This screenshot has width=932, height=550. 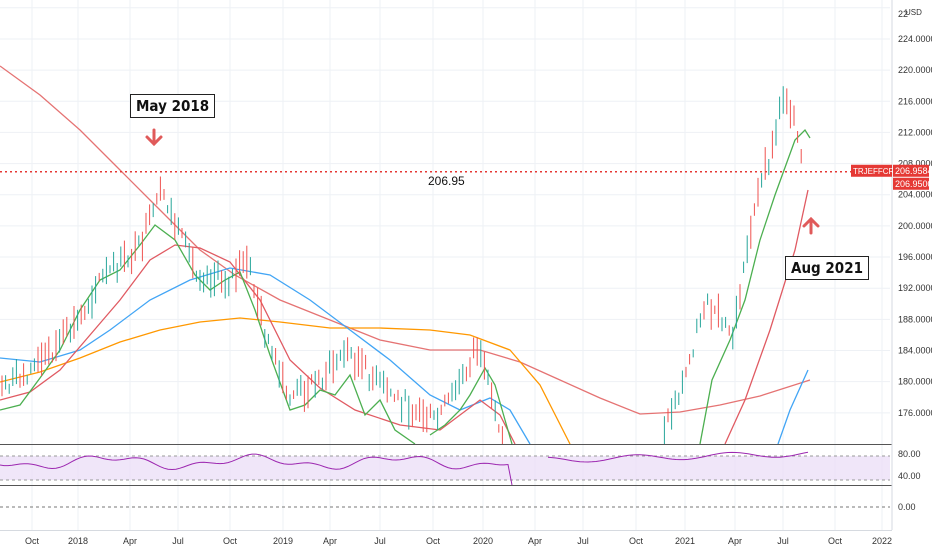 I want to click on rsi-line, so click(x=256, y=469).